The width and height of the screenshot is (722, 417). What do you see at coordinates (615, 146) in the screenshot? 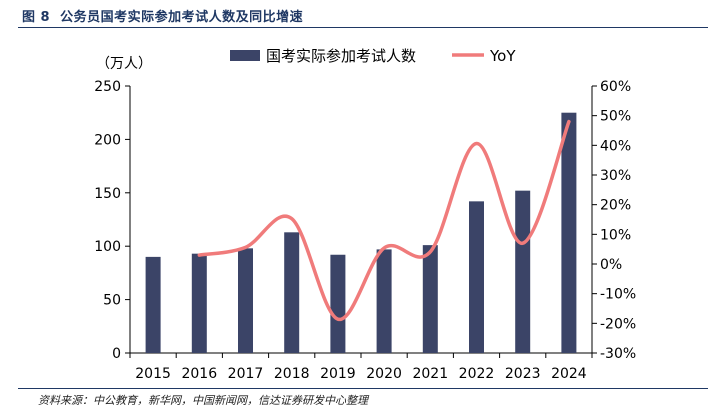
I see `right-tick-label: 40%` at bounding box center [615, 146].